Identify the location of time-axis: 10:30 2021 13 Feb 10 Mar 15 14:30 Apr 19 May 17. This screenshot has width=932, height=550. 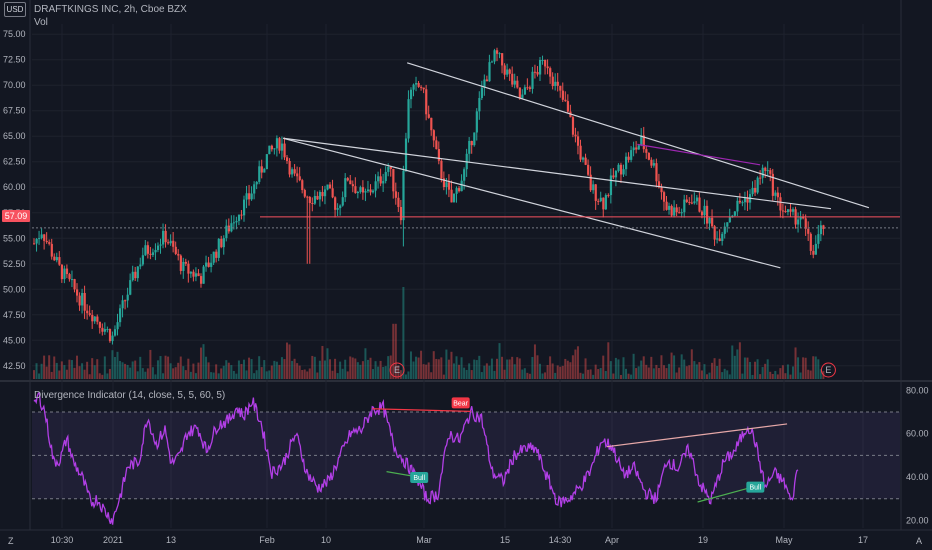
(459, 540).